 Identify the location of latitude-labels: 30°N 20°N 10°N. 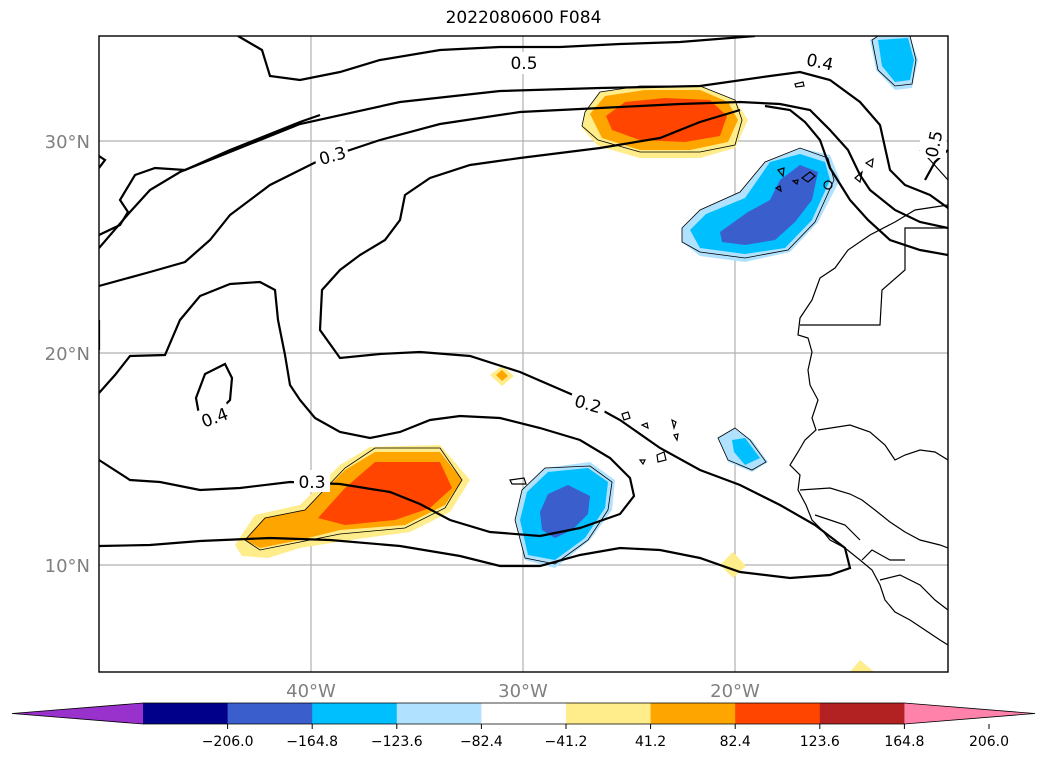
(67, 354).